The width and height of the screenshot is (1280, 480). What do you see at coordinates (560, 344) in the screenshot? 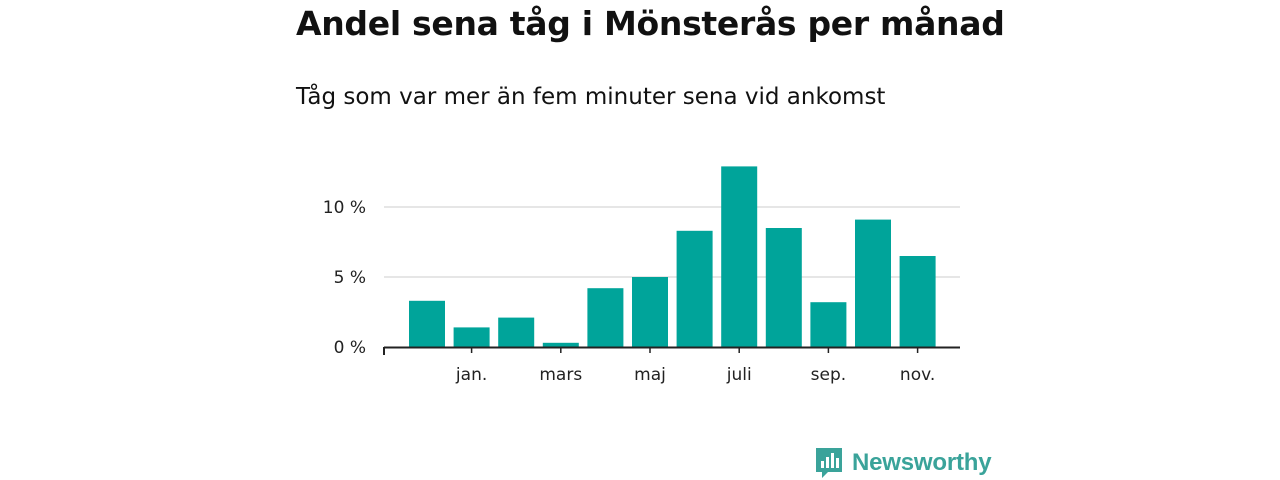
I see `bar-mars` at bounding box center [560, 344].